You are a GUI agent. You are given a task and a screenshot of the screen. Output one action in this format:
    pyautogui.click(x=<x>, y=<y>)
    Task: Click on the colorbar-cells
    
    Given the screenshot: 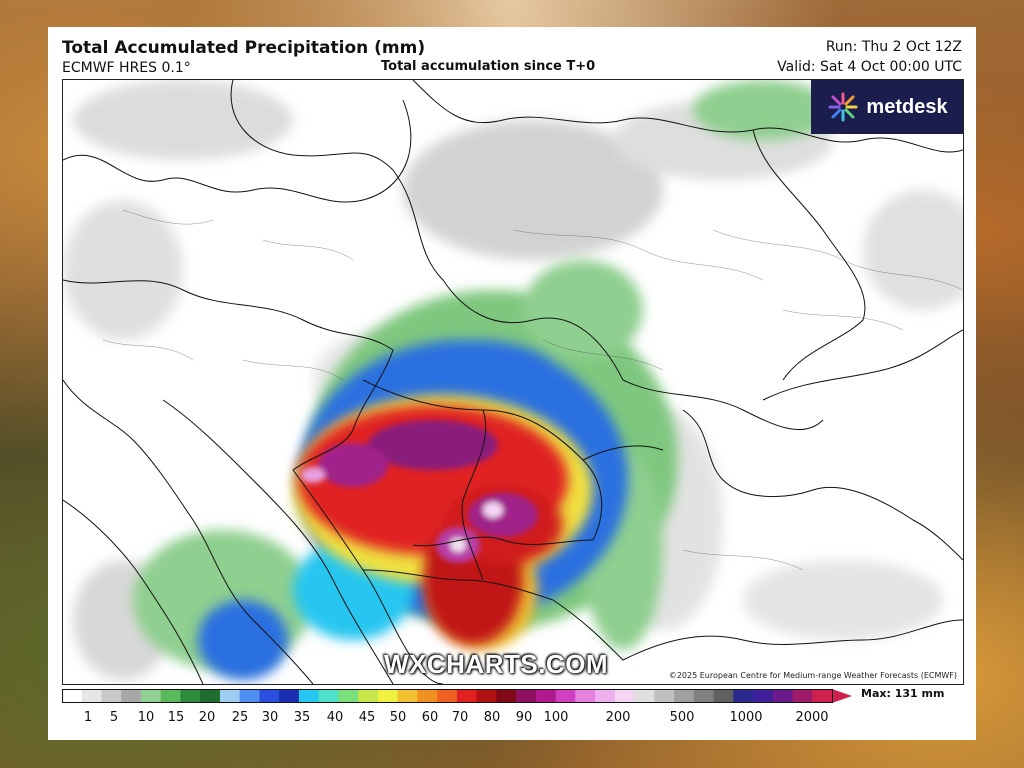 What is the action you would take?
    pyautogui.click(x=447, y=696)
    